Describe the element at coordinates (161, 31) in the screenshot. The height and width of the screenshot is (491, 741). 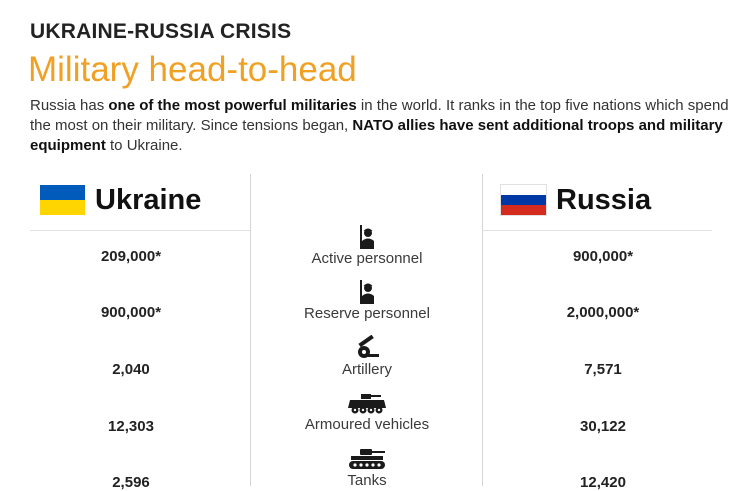
I see `kicker-title: UKRAINE-RUSSIA CRISIS` at that location.